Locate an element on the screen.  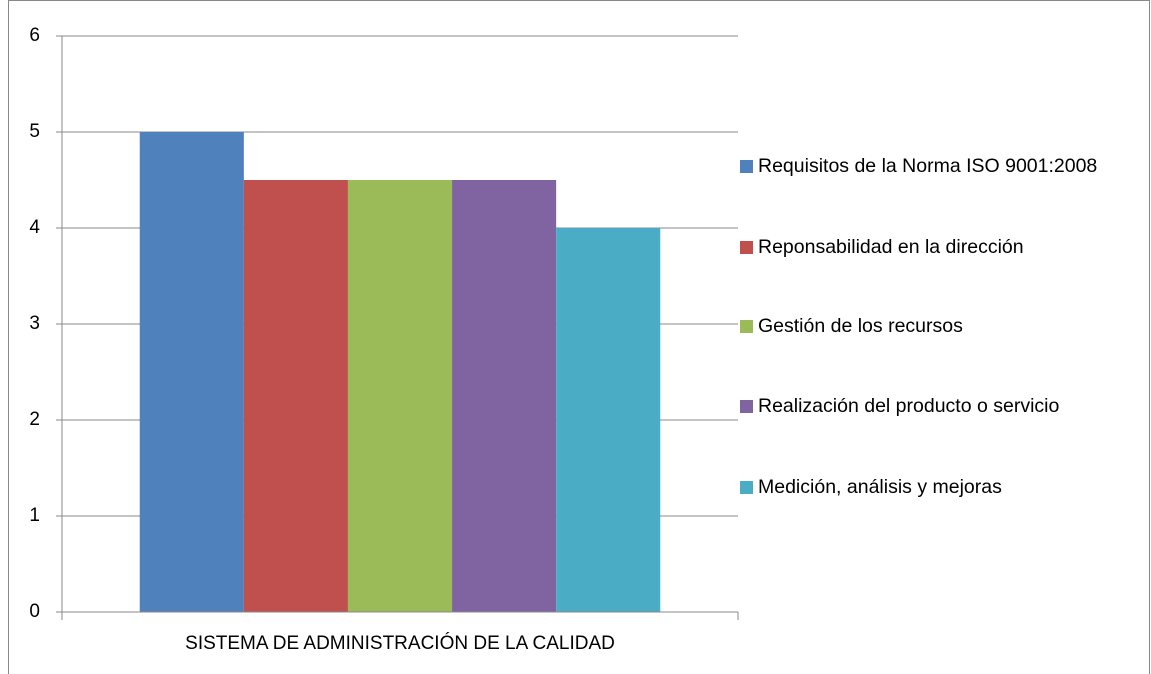
y-tick-label: 4 is located at coordinates (34, 227).